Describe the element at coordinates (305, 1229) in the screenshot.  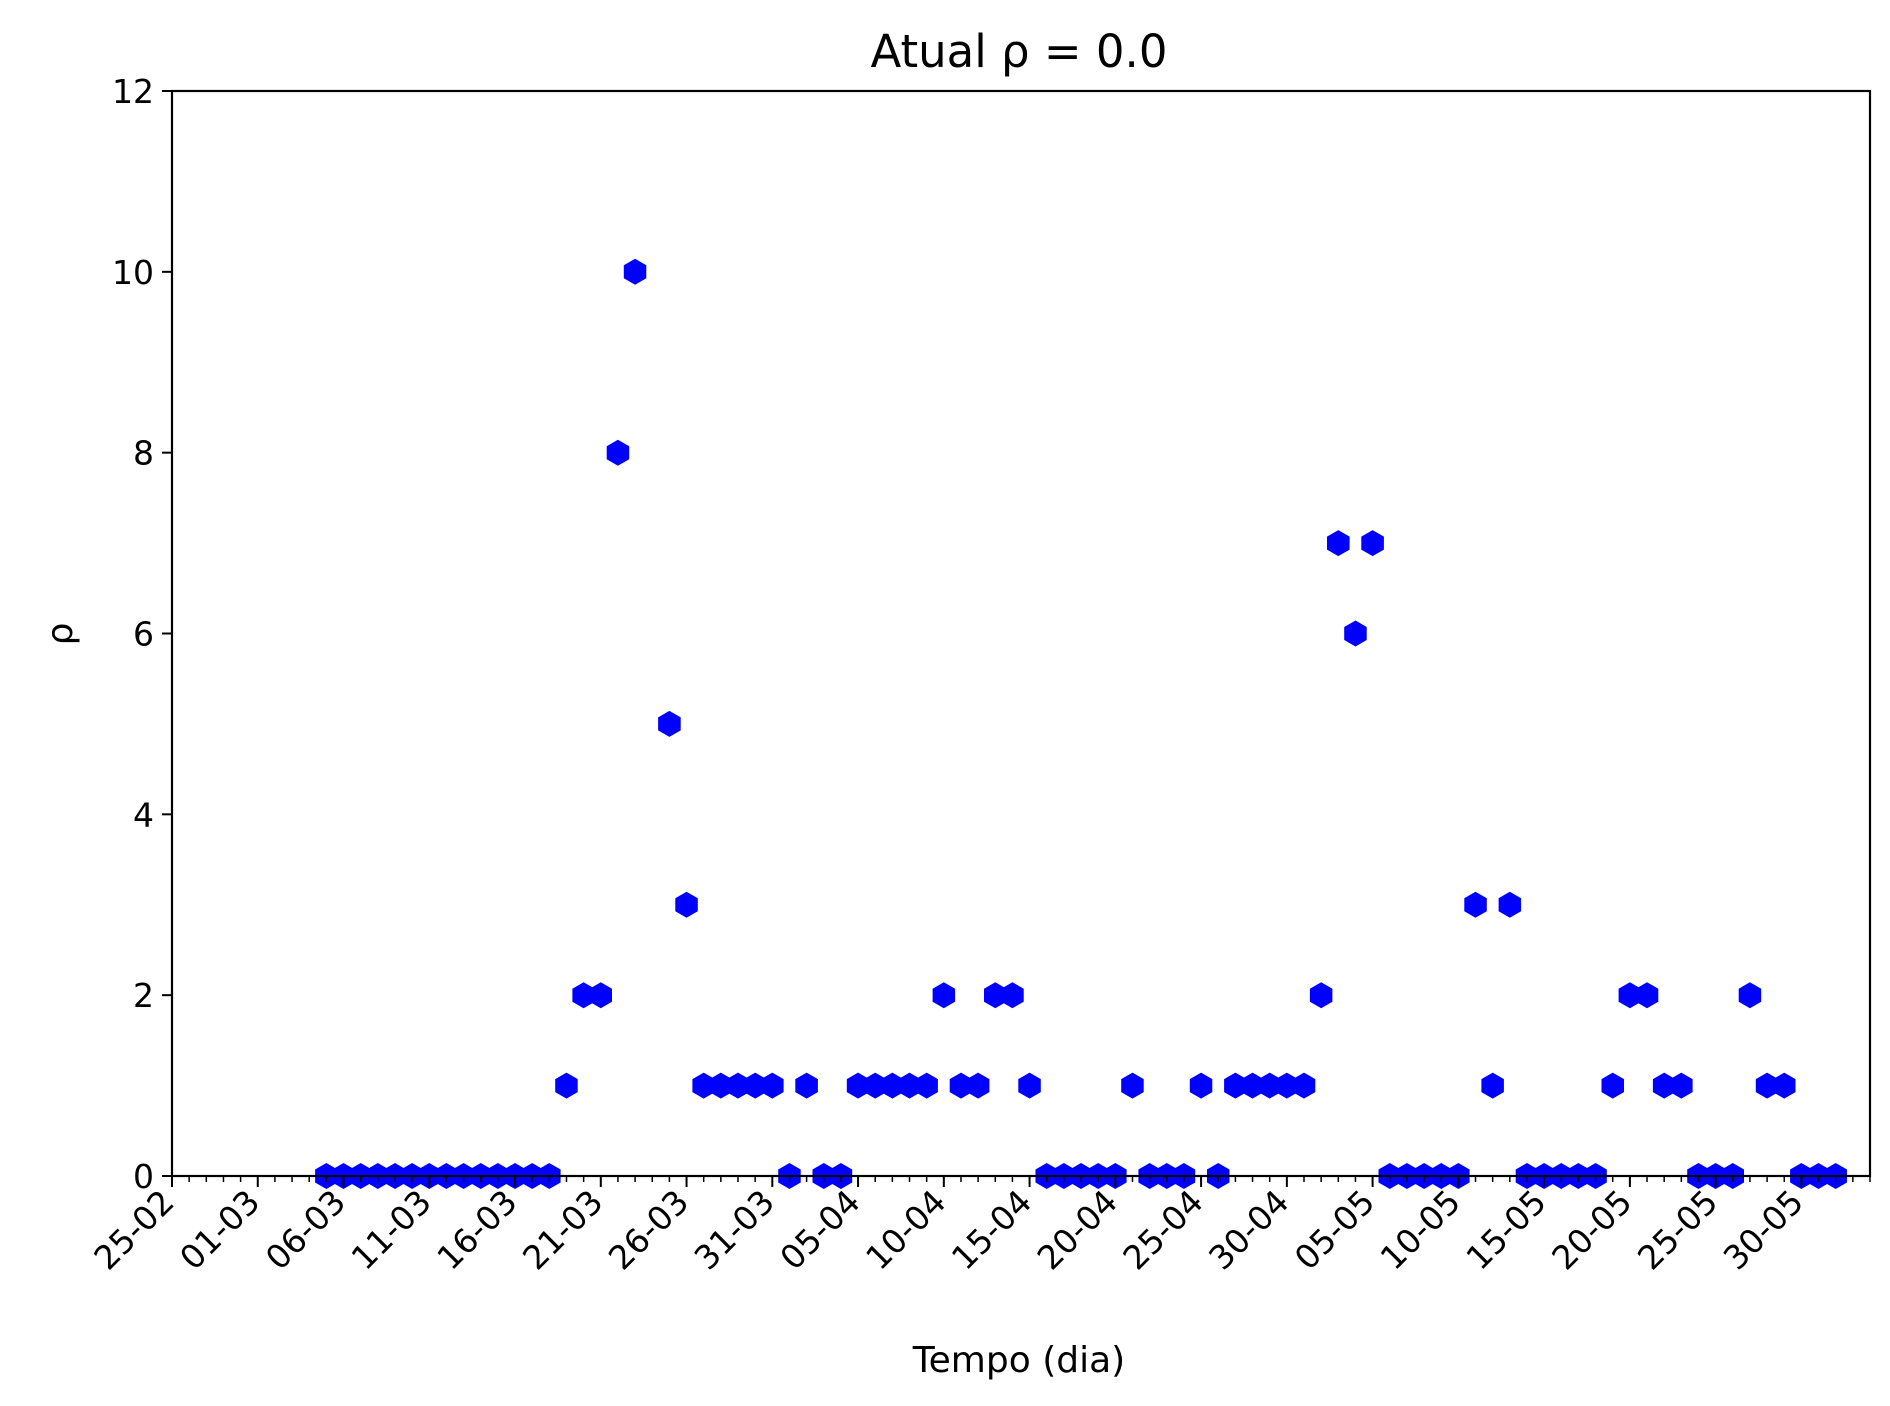
I see `x-tick-label: 06-03` at that location.